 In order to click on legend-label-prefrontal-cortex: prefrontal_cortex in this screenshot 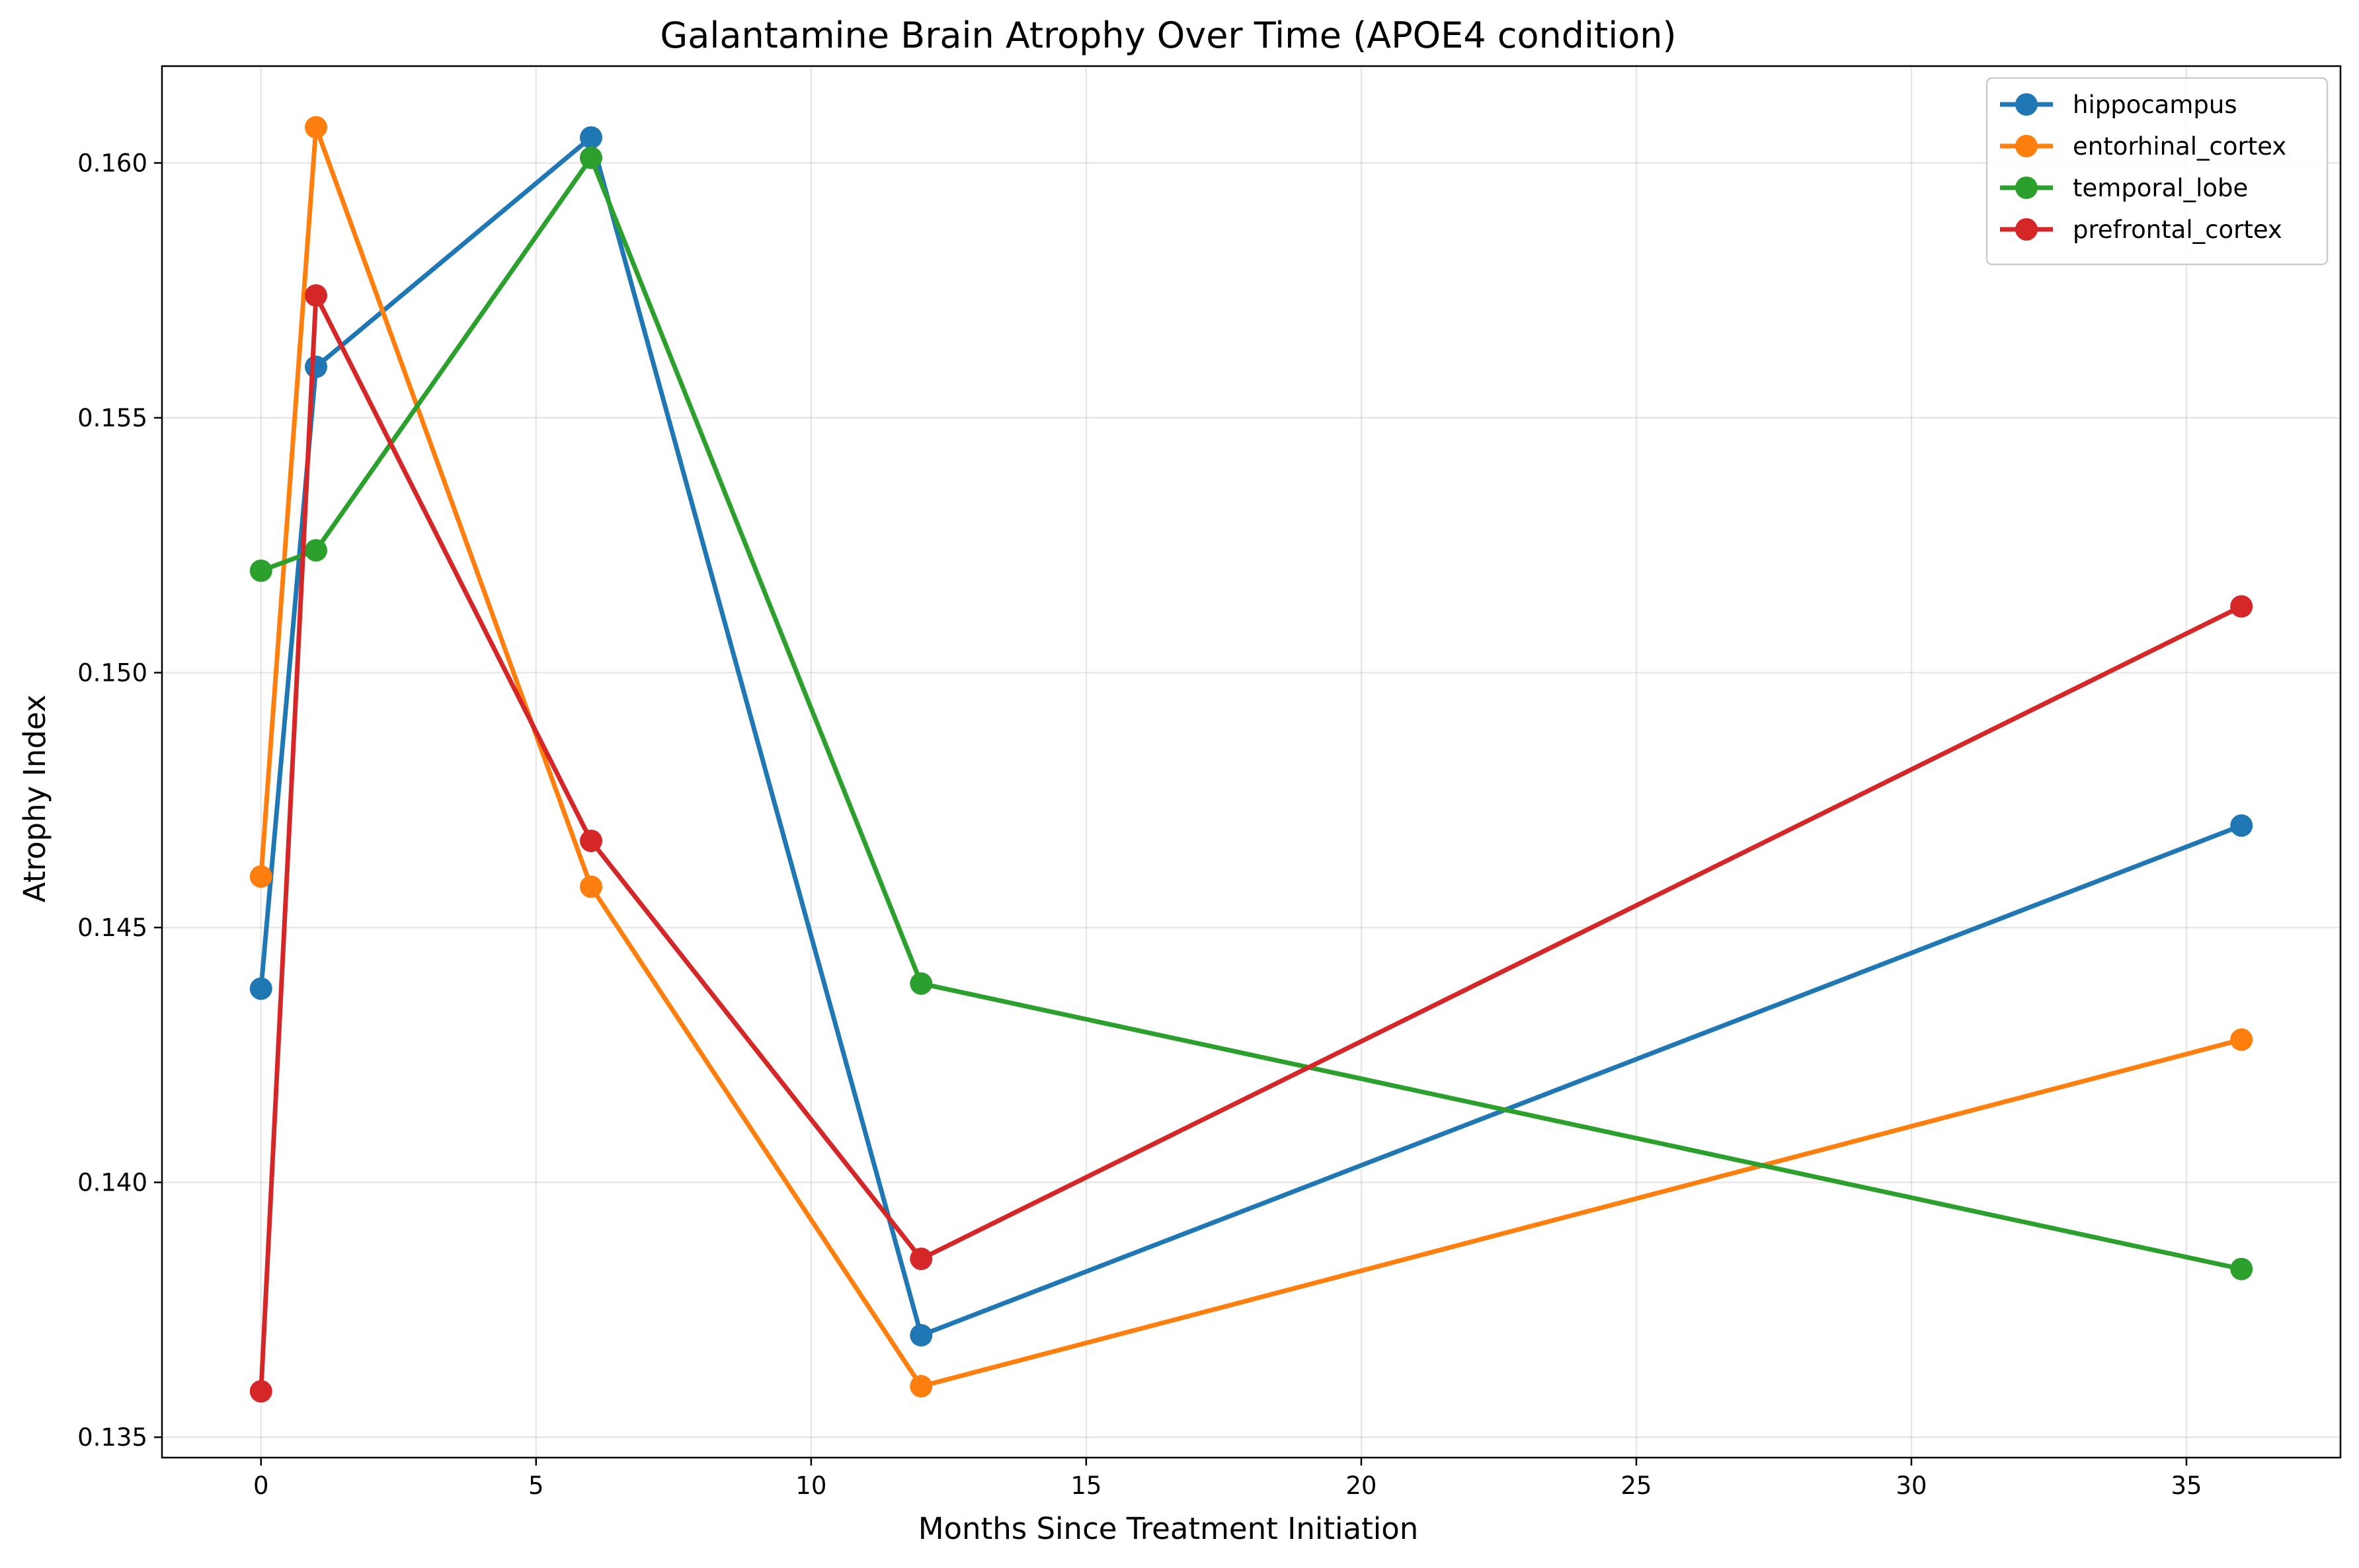, I will do `click(2177, 230)`.